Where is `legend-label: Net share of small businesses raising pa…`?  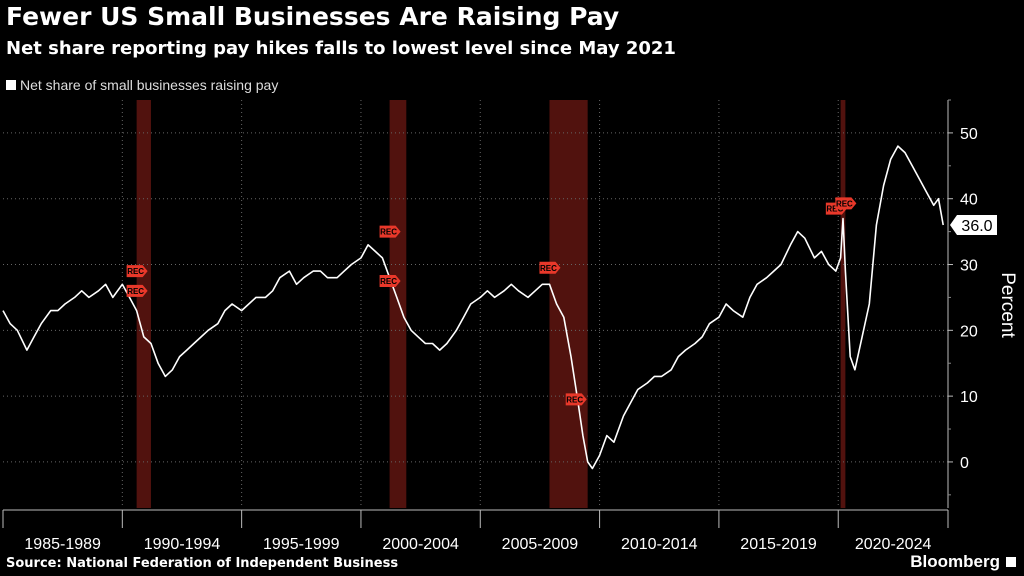 legend-label: Net share of small businesses raising pa… is located at coordinates (149, 85).